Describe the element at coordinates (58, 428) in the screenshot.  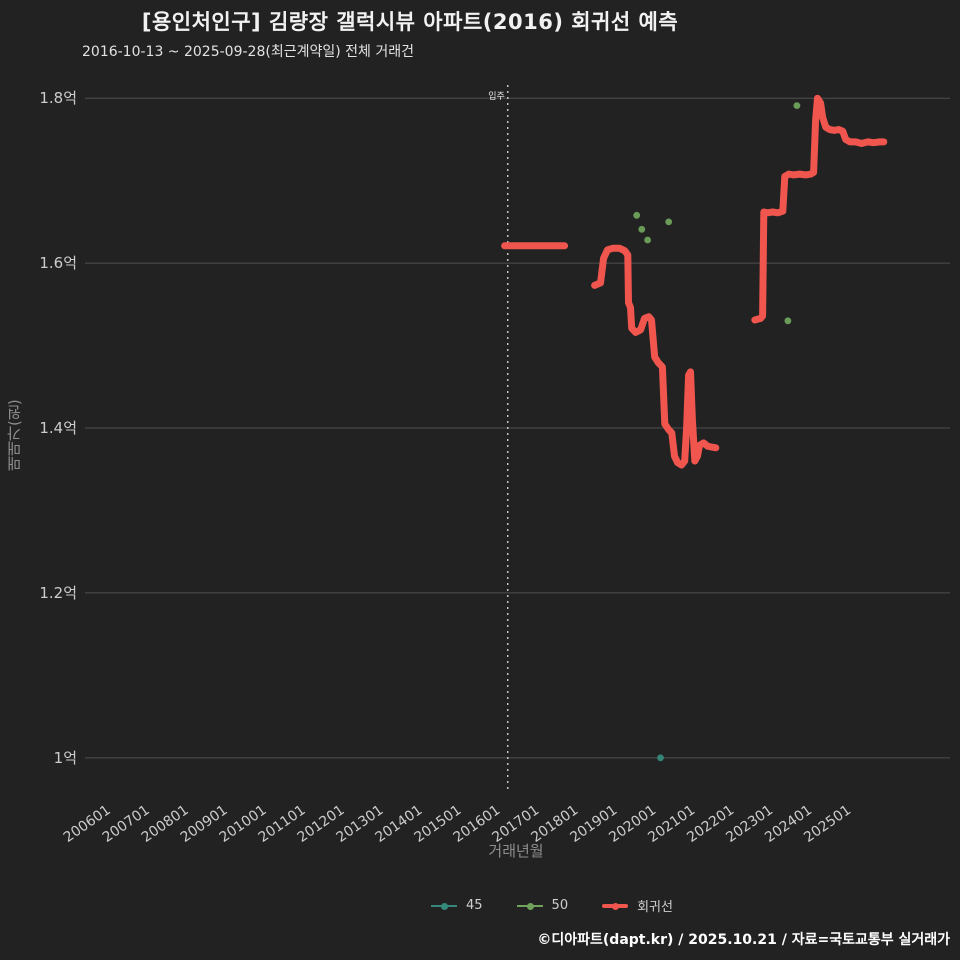
I see `y-tick-label: 1.4억` at that location.